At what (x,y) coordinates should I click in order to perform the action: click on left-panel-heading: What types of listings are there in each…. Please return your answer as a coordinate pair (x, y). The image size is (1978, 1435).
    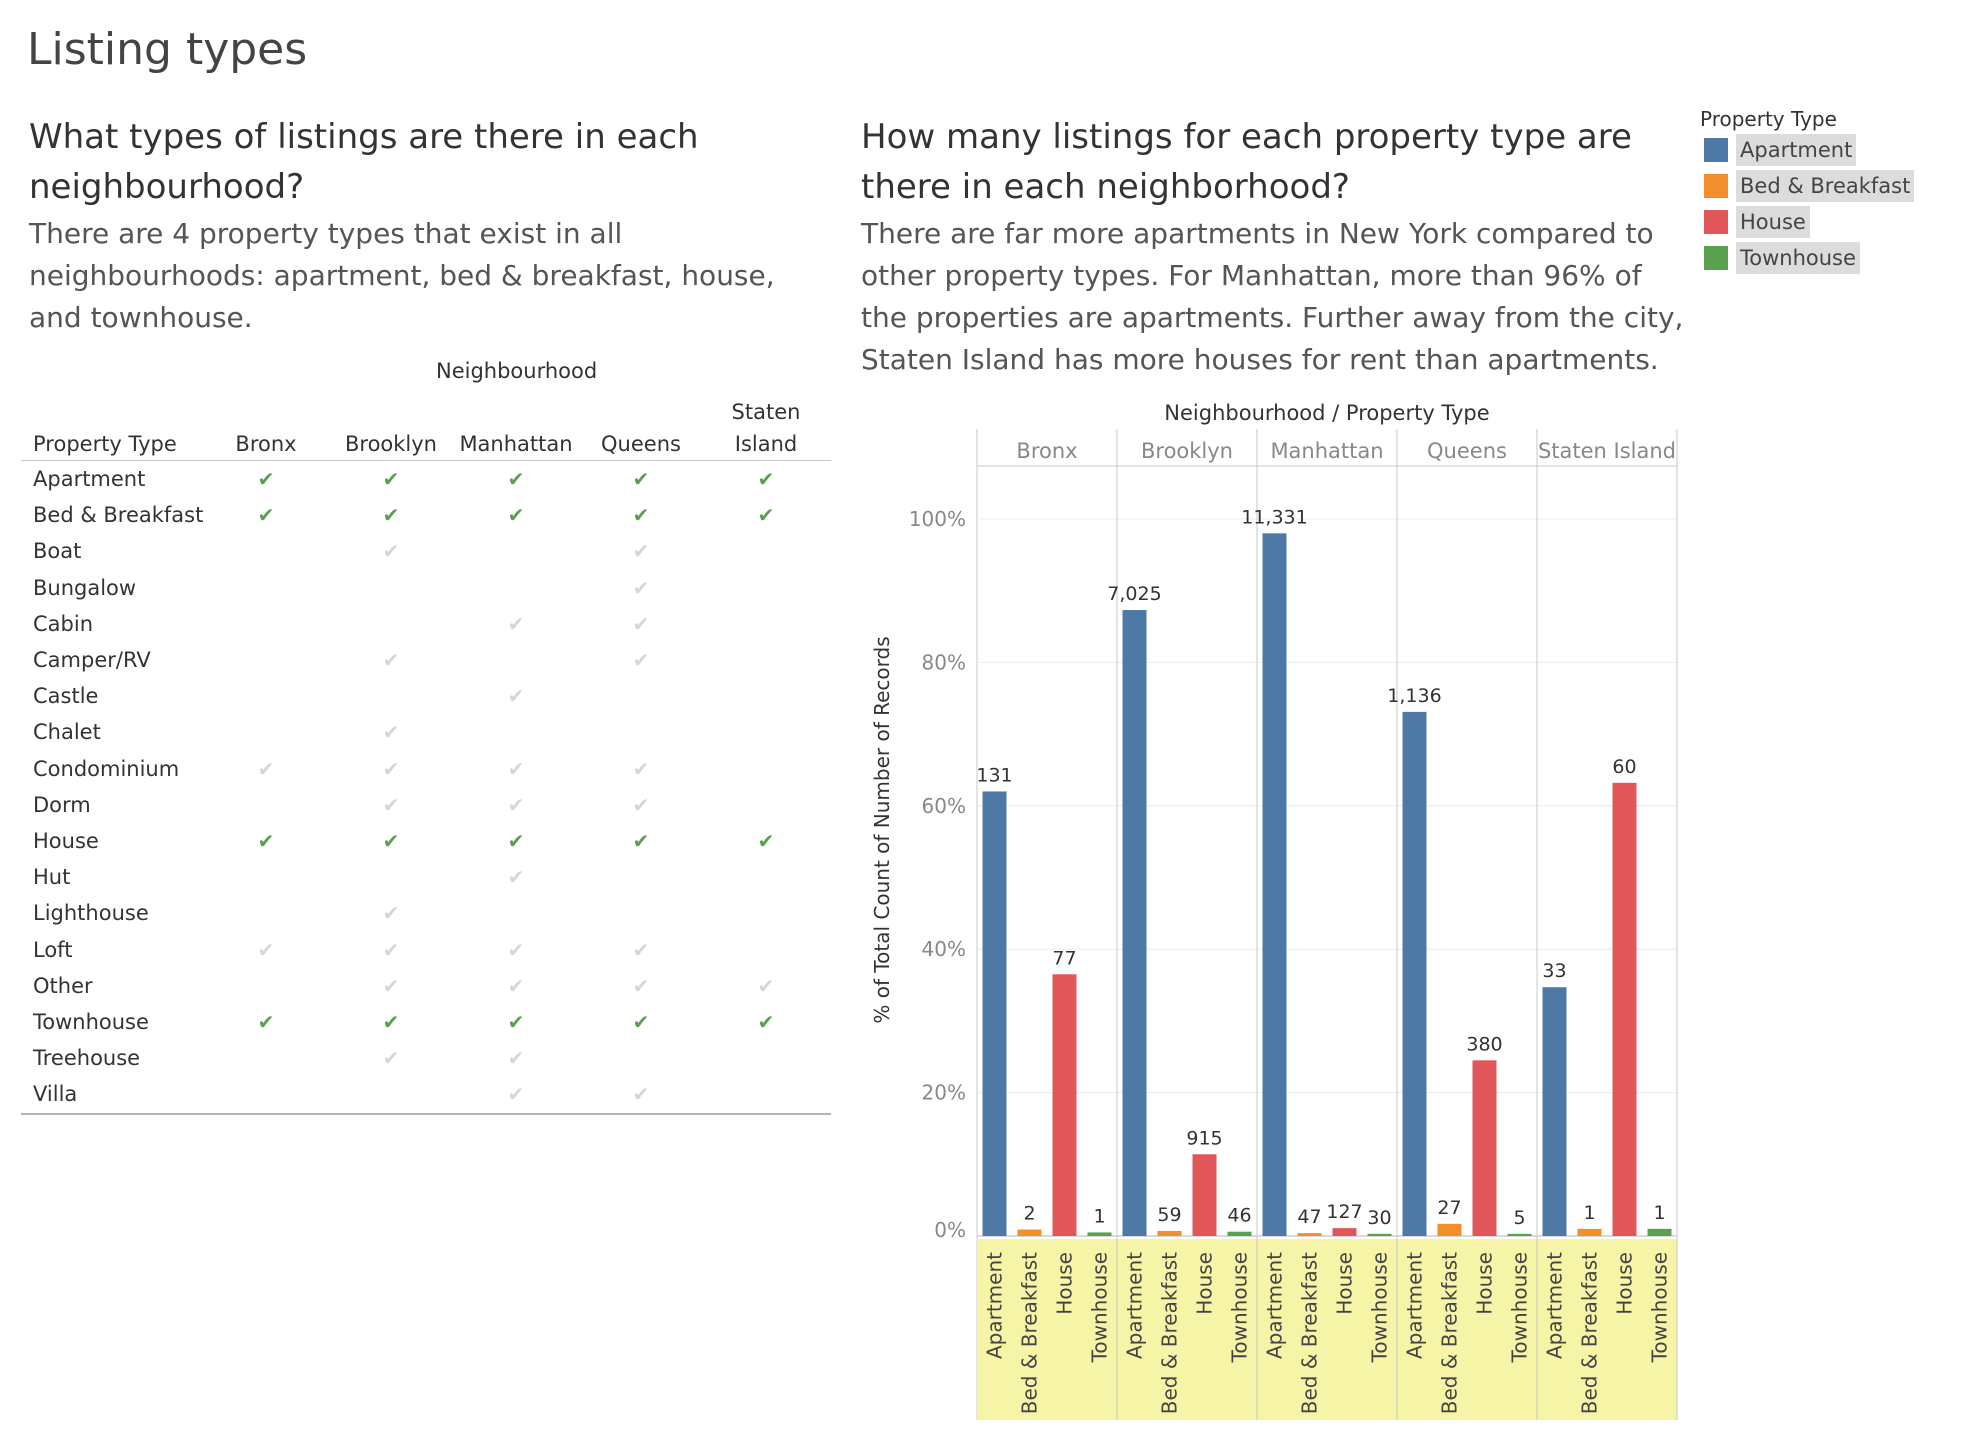
    Looking at the image, I should click on (364, 162).